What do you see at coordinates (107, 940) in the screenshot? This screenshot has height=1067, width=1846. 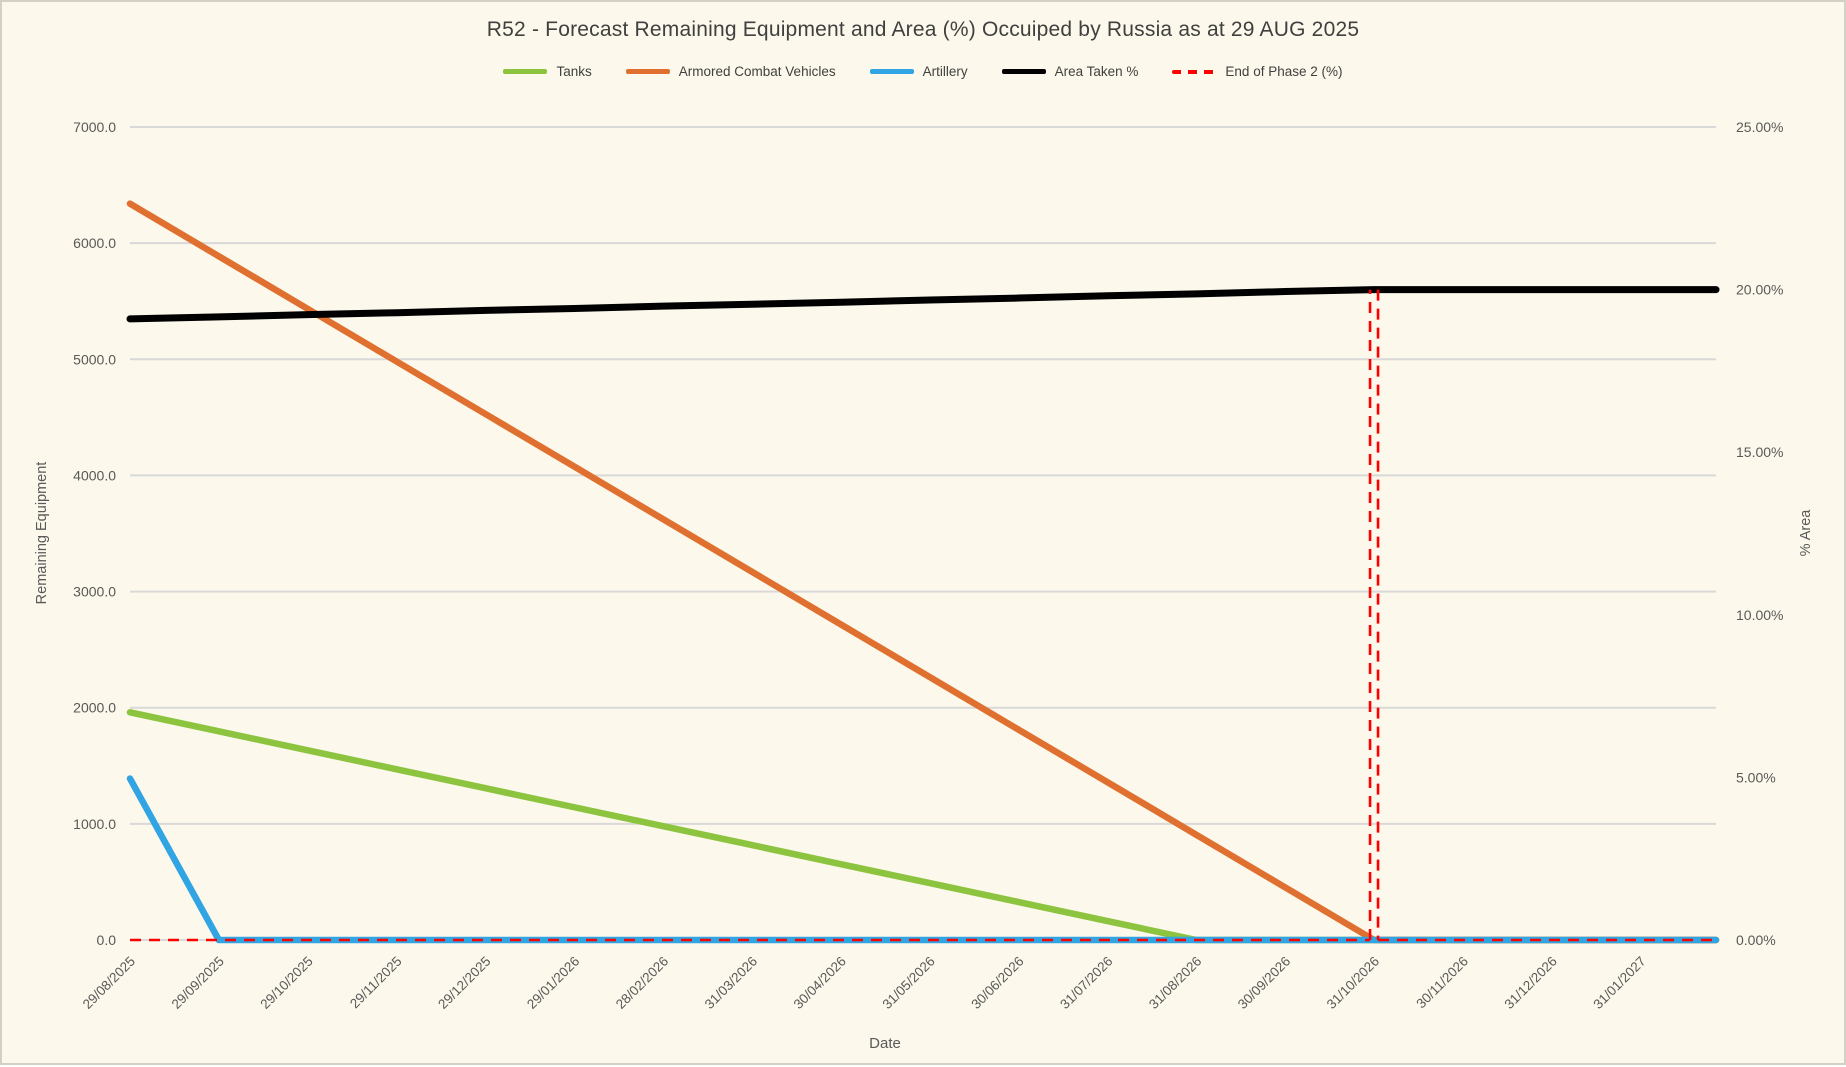 I see `y-axis-left-tick-label: 0.0` at bounding box center [107, 940].